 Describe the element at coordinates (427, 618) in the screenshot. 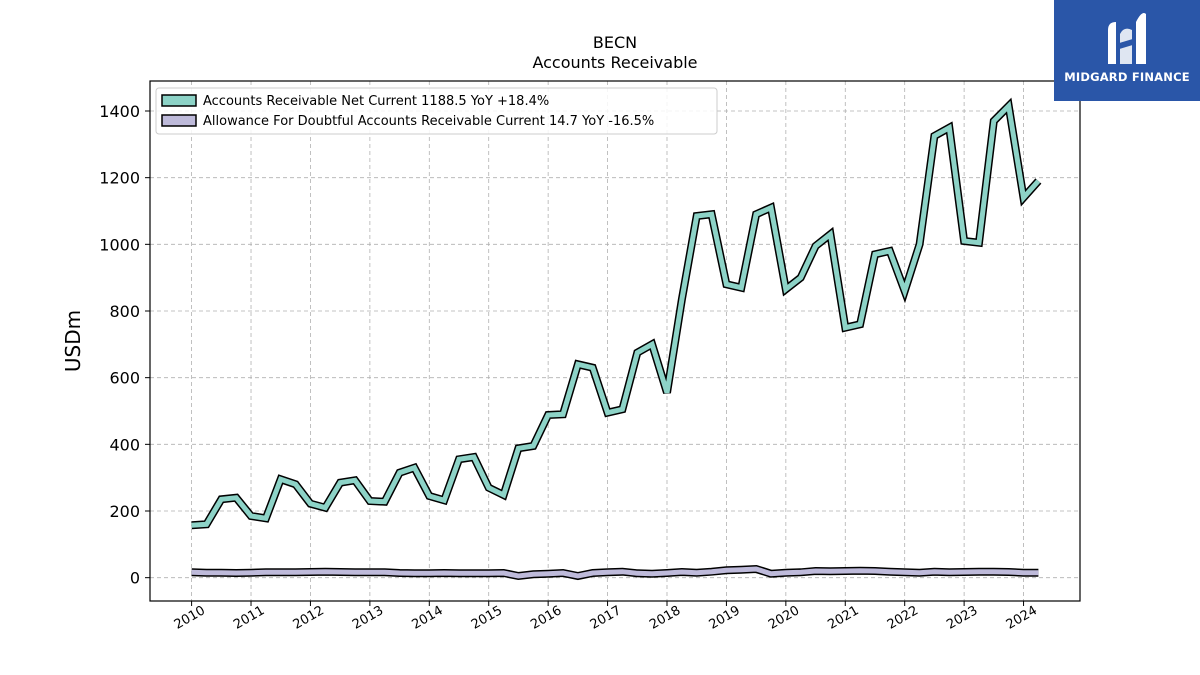

I see `xtick-label-2014: 2014` at that location.